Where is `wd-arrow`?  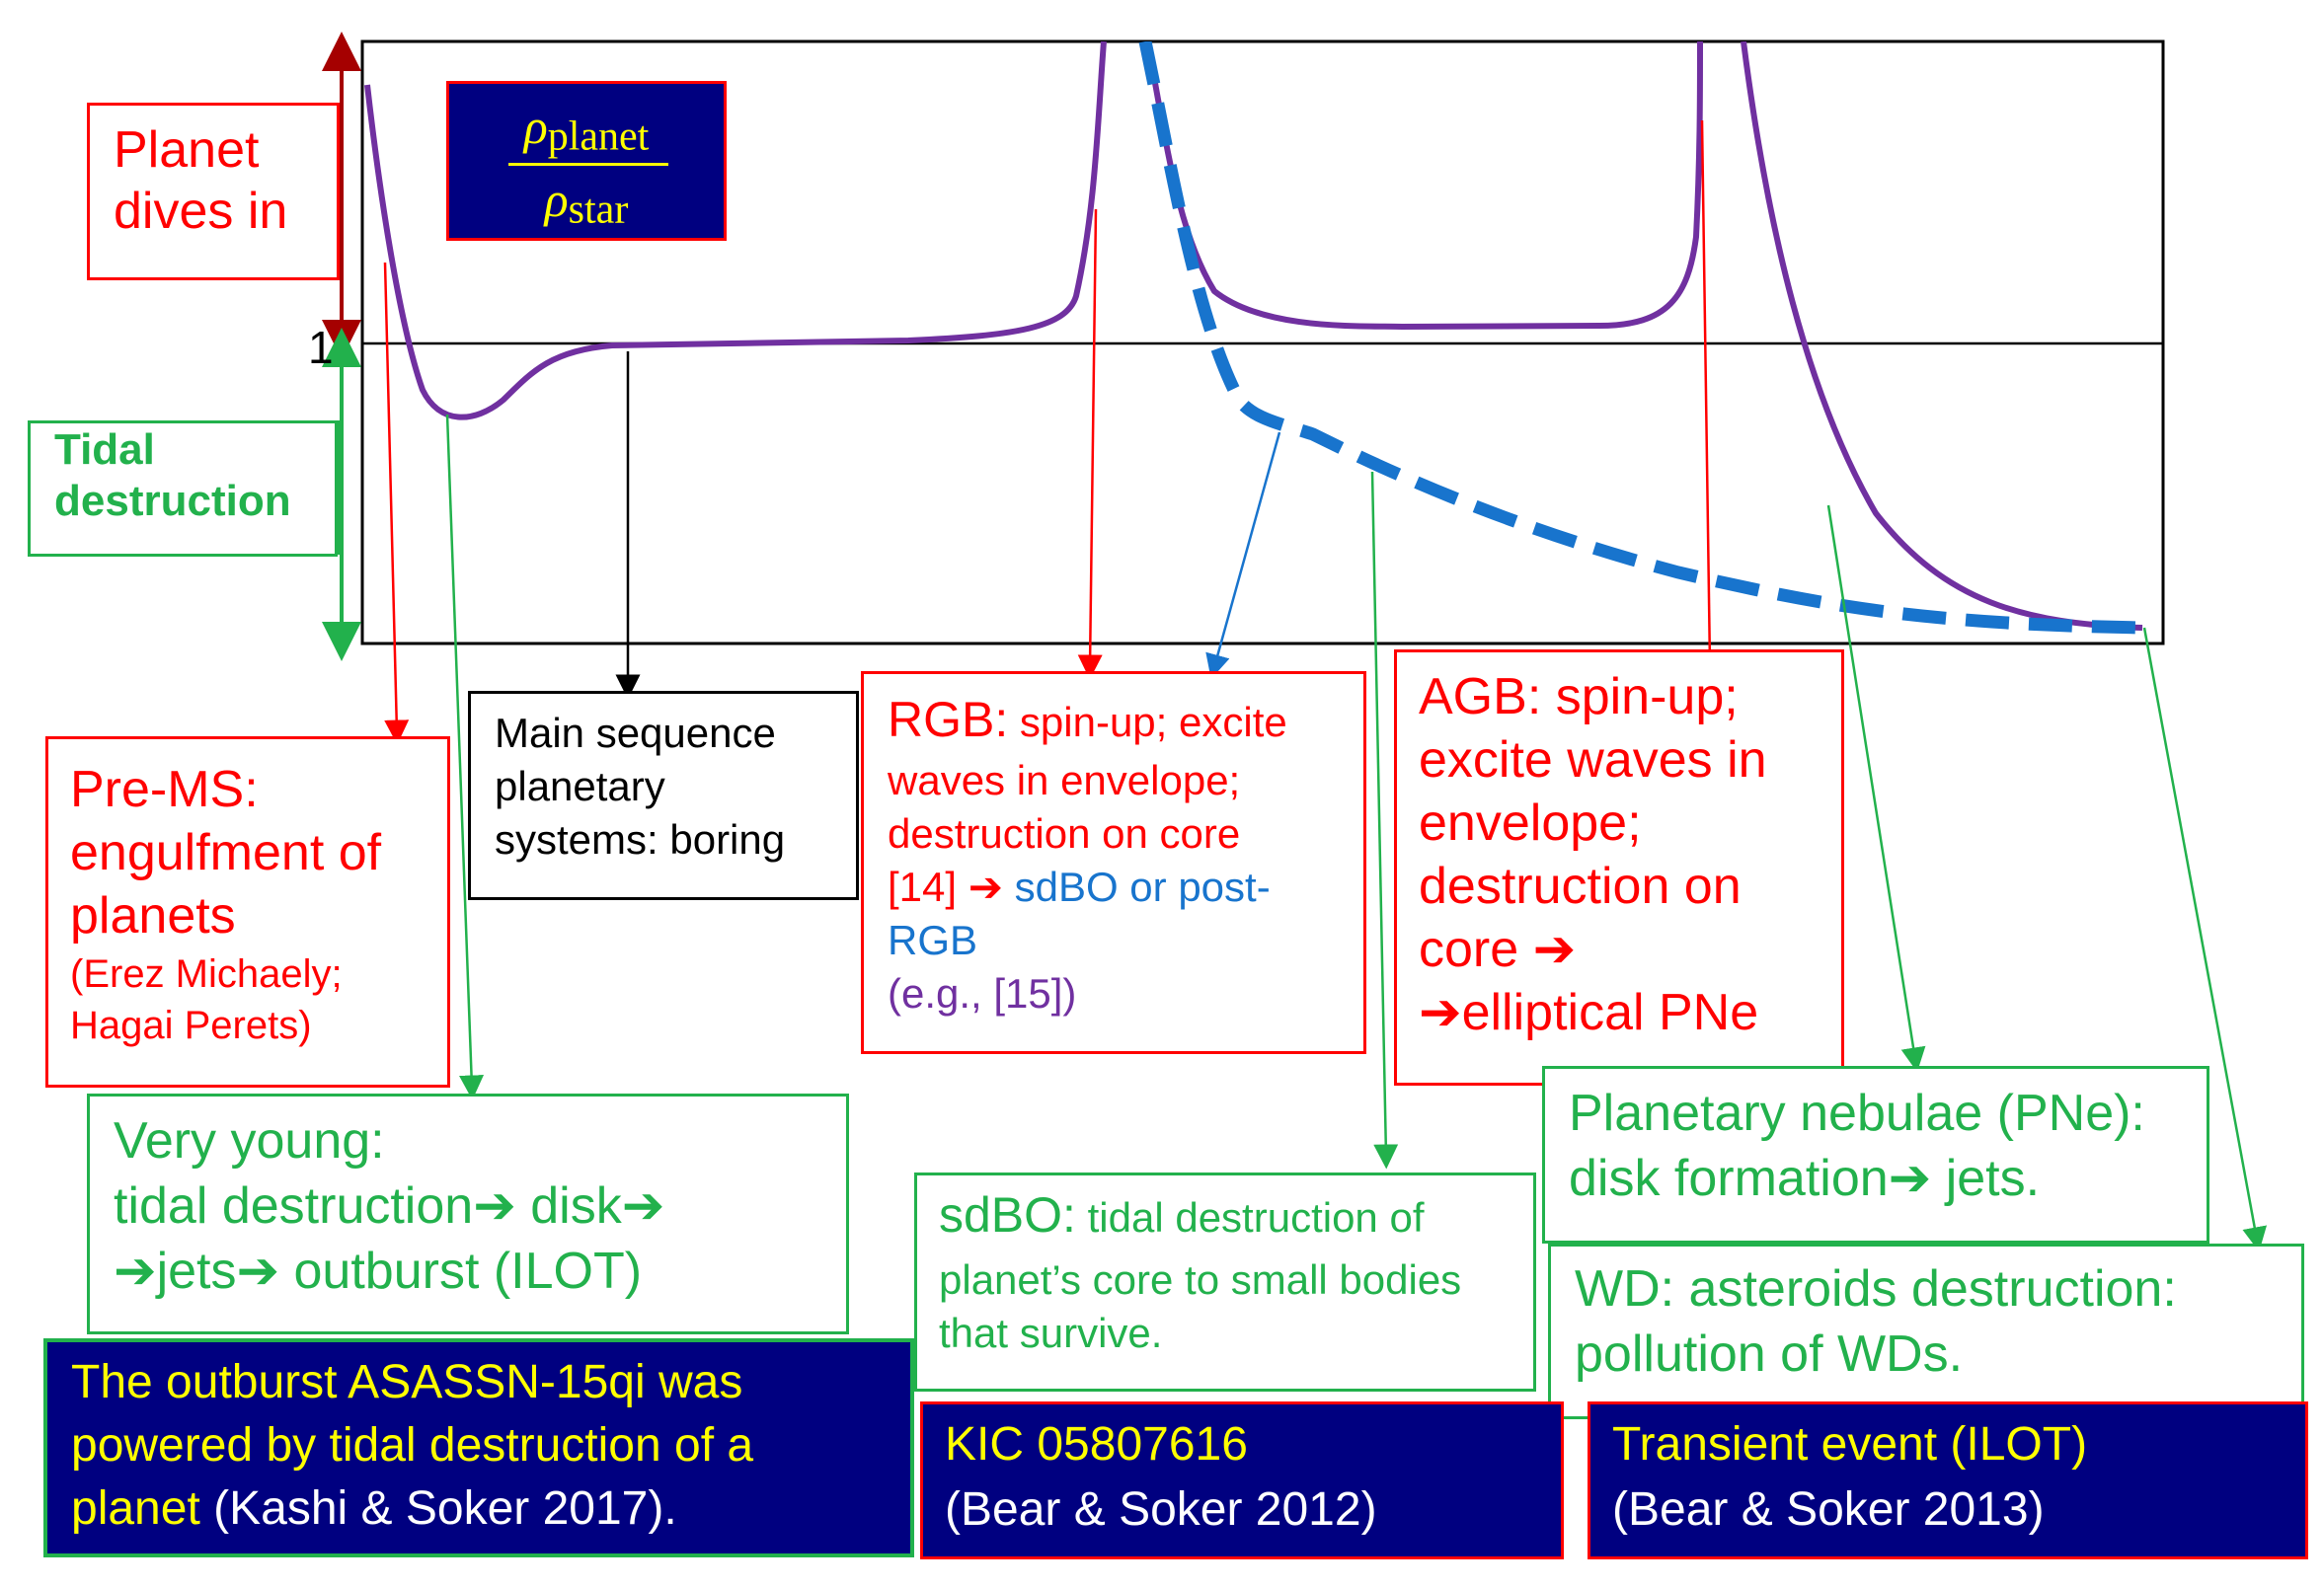 wd-arrow is located at coordinates (2205, 939).